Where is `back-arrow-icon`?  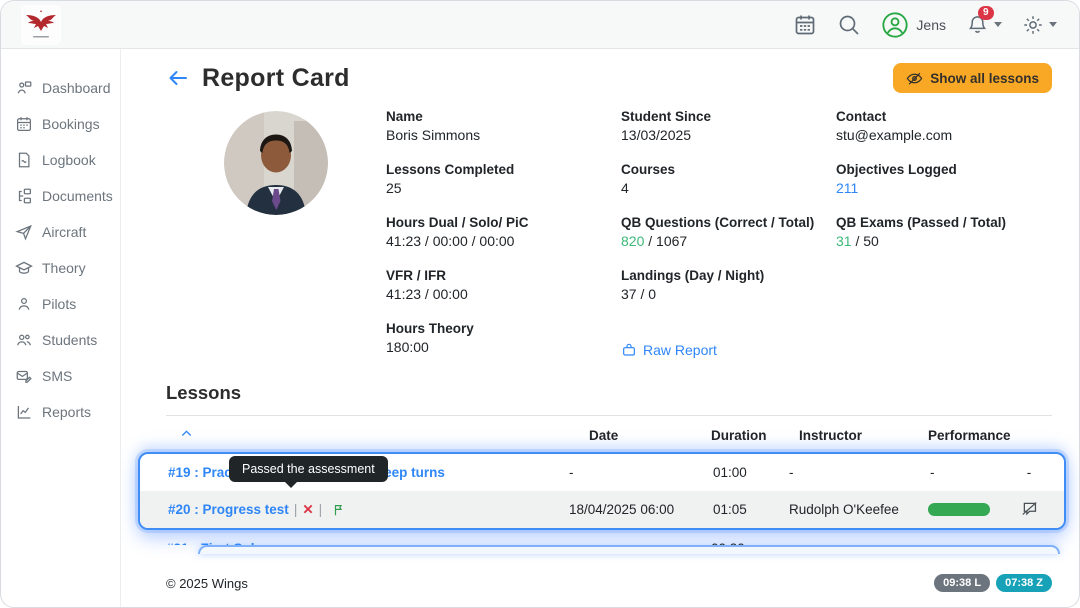
back-arrow-icon is located at coordinates (178, 78).